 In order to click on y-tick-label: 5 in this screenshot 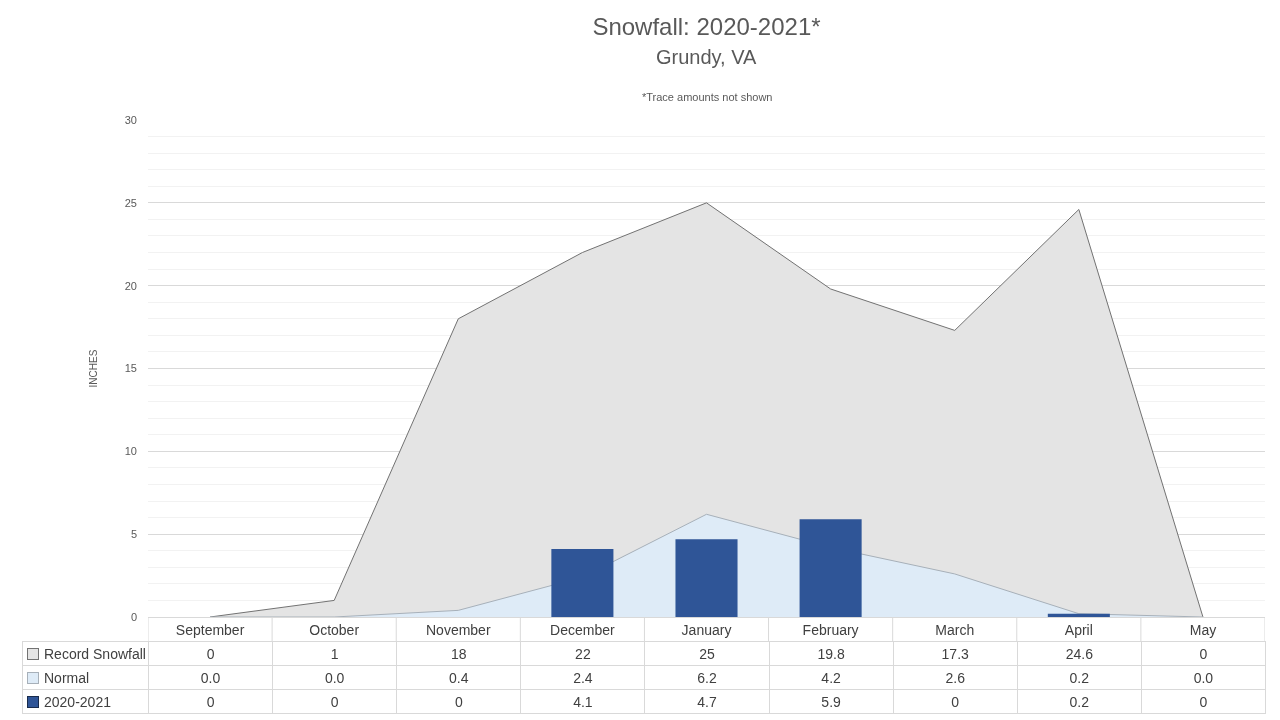, I will do `click(133, 534)`.